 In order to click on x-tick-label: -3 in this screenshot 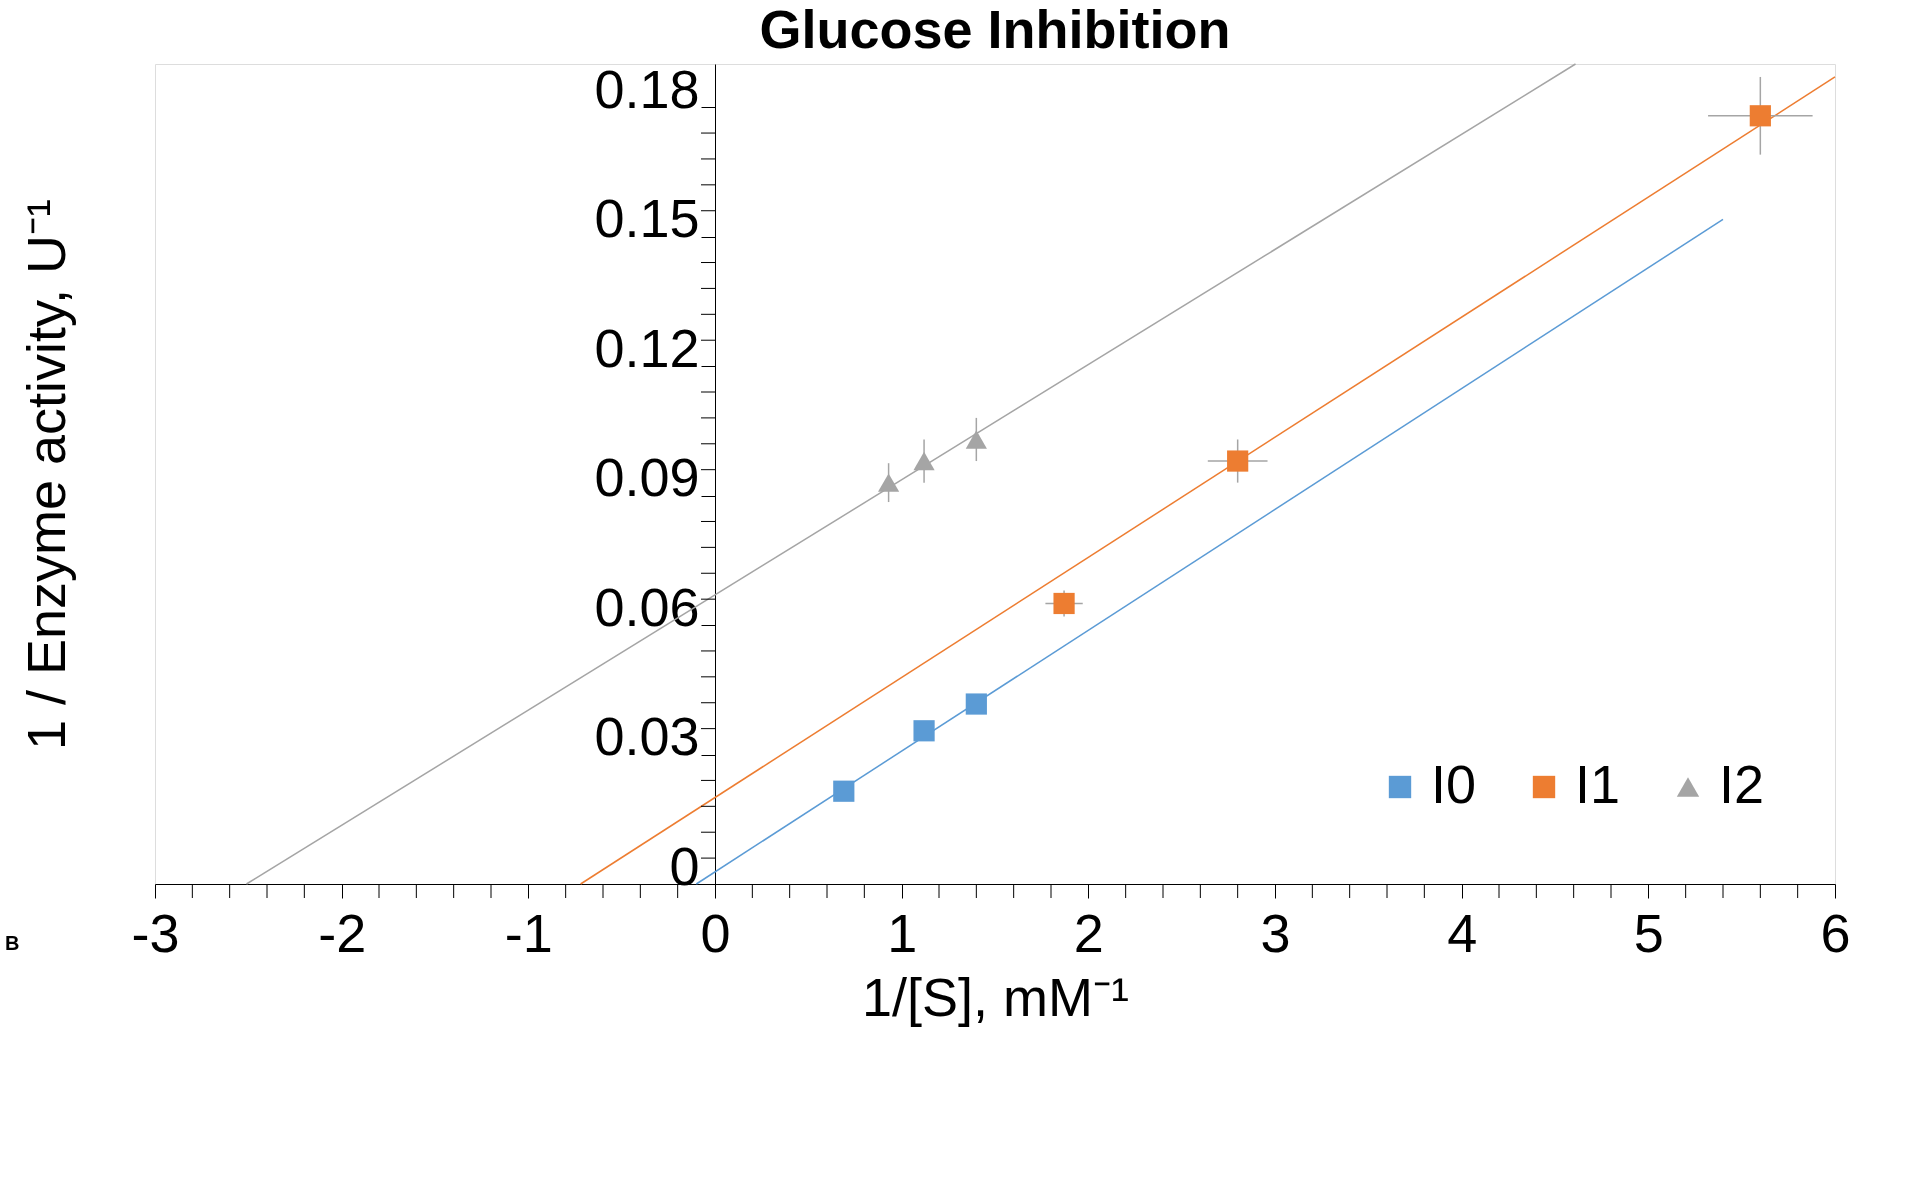, I will do `click(155, 932)`.